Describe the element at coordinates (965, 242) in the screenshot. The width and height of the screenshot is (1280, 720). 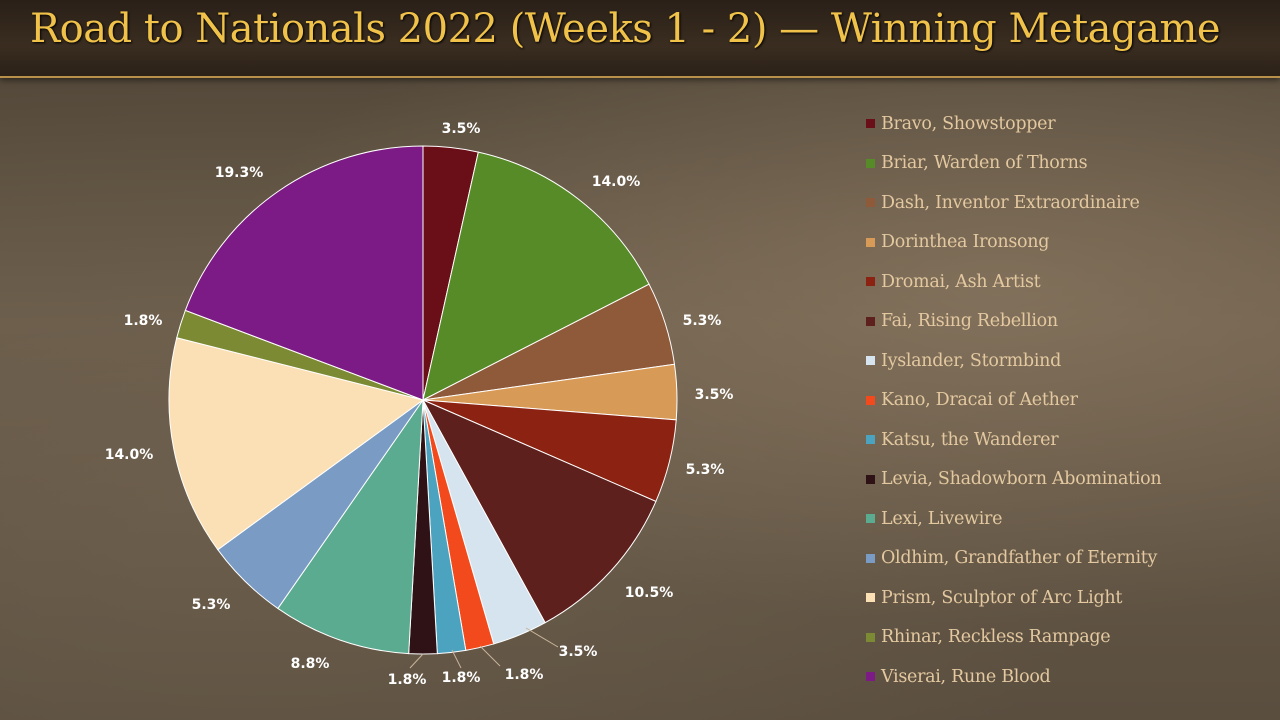
I see `legend-label: Dorinthea Ironsong` at that location.